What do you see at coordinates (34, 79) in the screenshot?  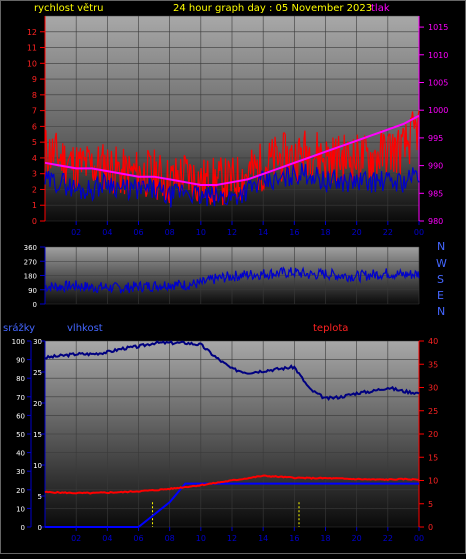 I see `wind-axis-label: 9` at bounding box center [34, 79].